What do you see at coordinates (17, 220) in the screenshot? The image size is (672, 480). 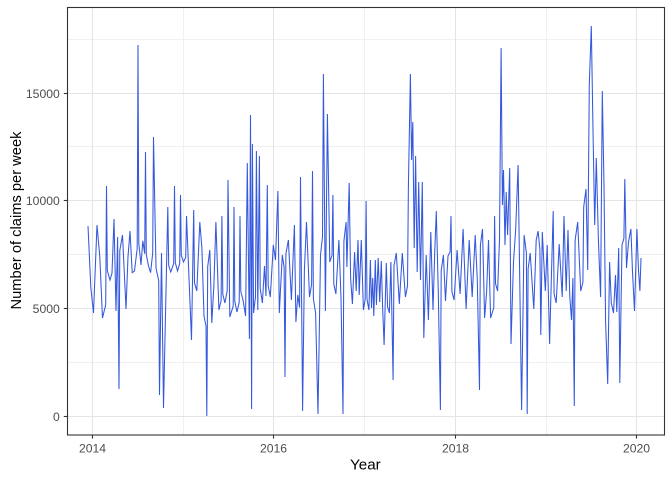 I see `svg-text: Number of claims per week` at bounding box center [17, 220].